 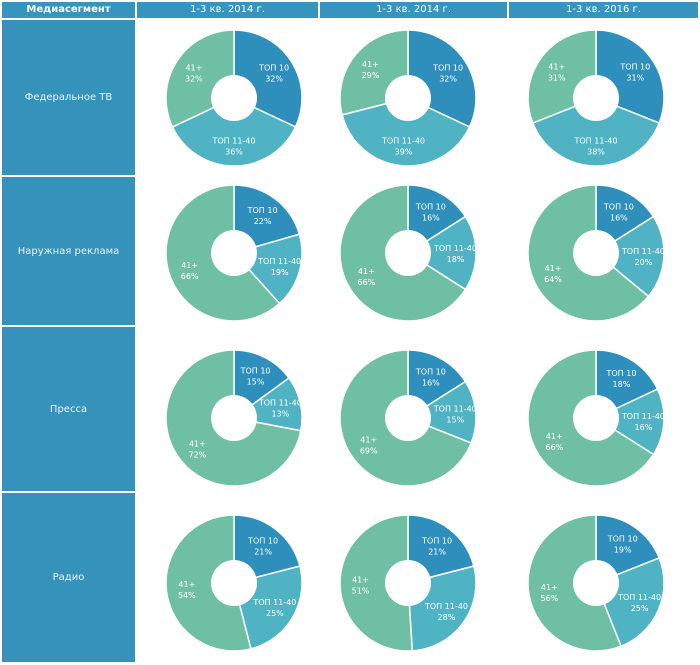 What do you see at coordinates (280, 414) in the screenshot?
I see `slice-value-label: 13%` at bounding box center [280, 414].